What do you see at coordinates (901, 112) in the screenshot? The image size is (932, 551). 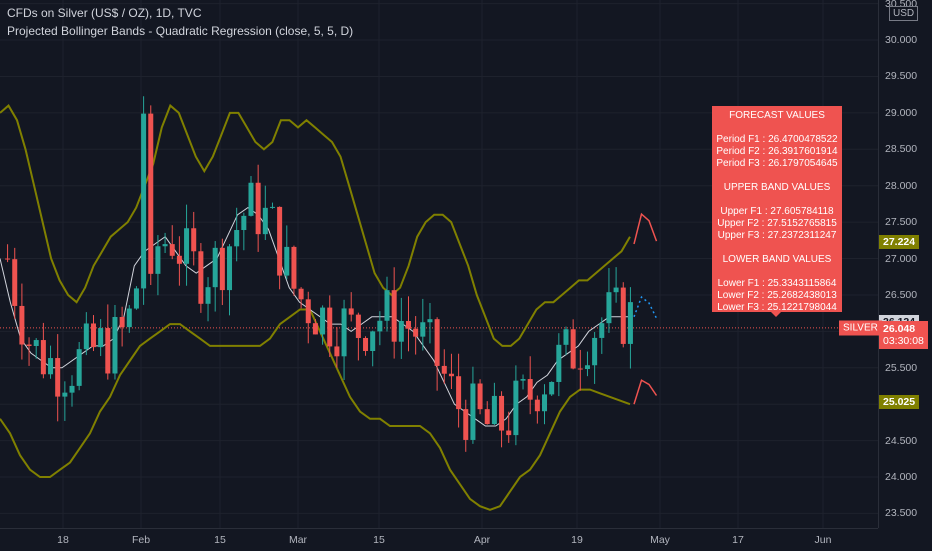 I see `price-tick-label: 29.000` at bounding box center [901, 112].